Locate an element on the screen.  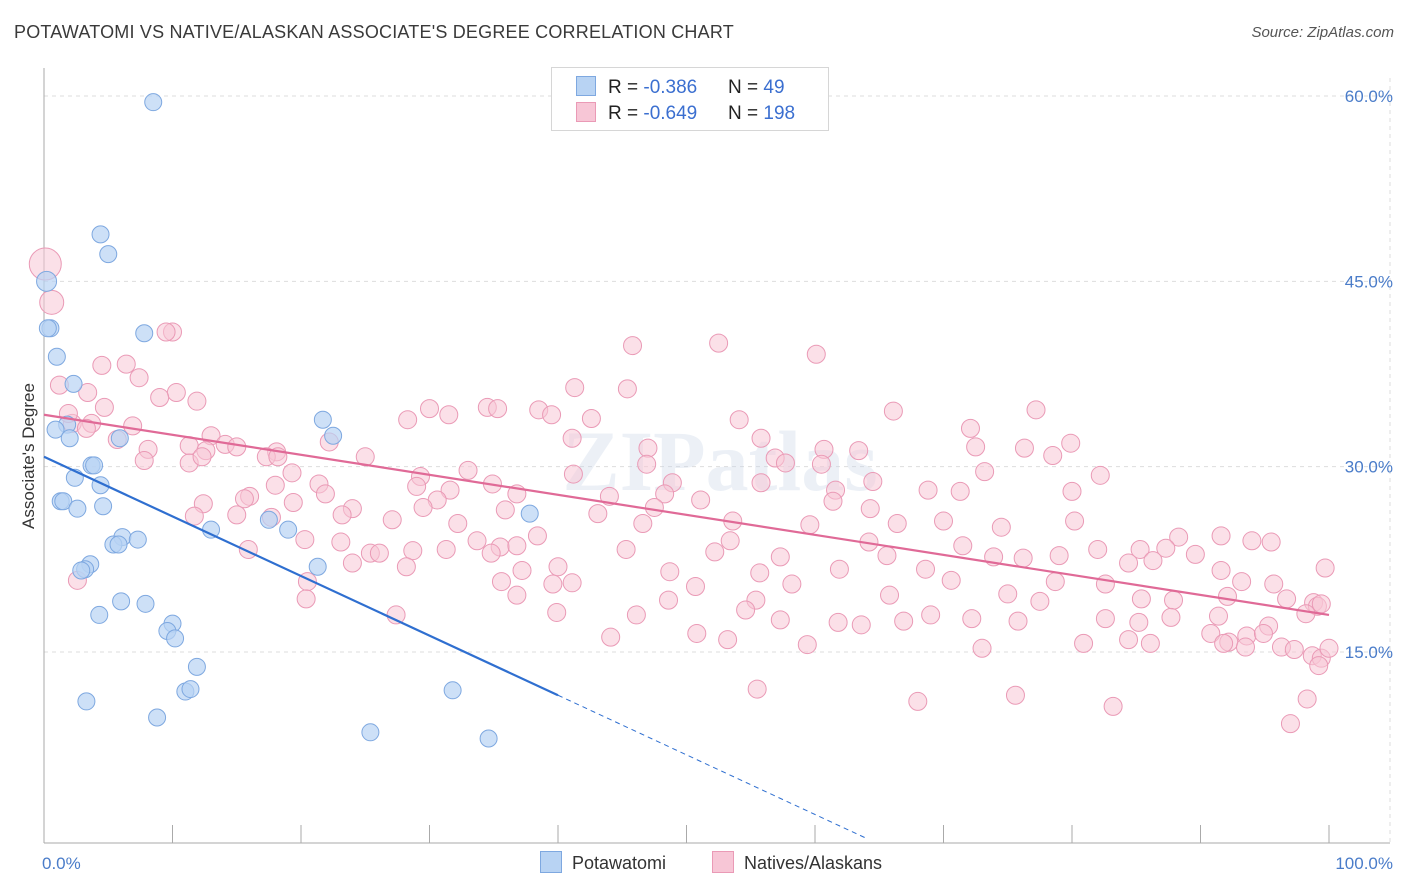
potawatomi-trend-extension is located at coordinates (712, 766).